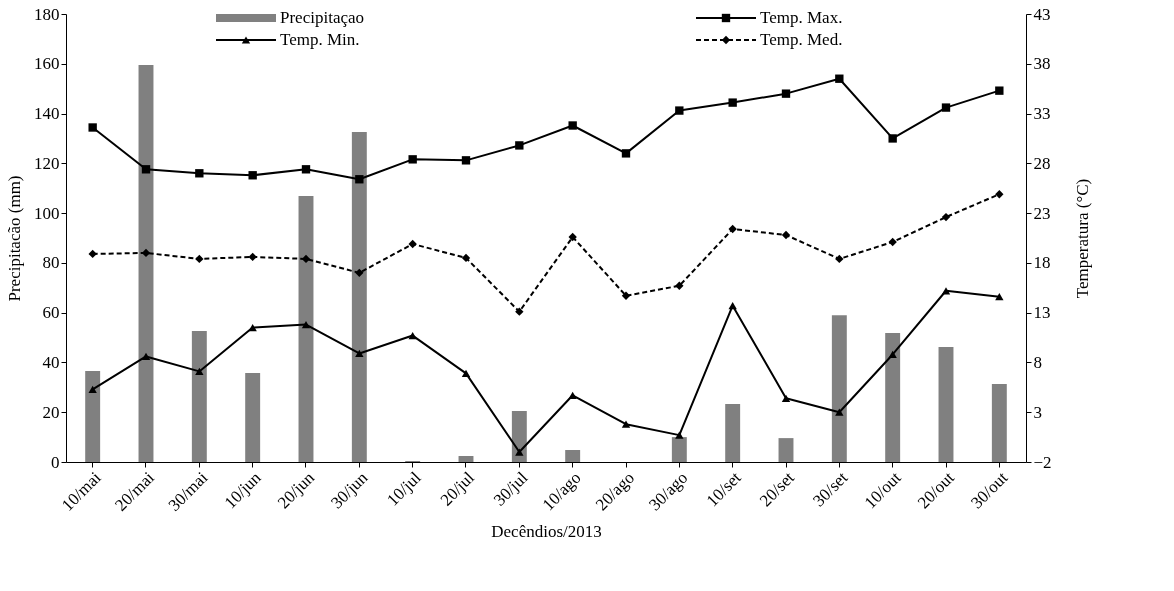 This screenshot has width=1174, height=591. What do you see at coordinates (47, 163) in the screenshot?
I see `y-tick-label: 120` at bounding box center [47, 163].